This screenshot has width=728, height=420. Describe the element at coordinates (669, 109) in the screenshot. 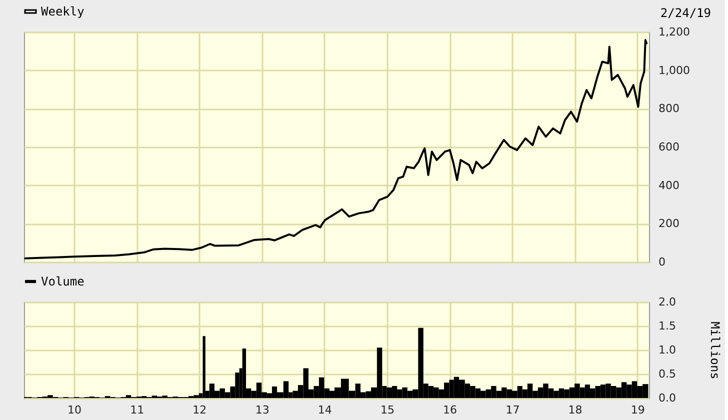

I see `y-tick-label: 800` at that location.